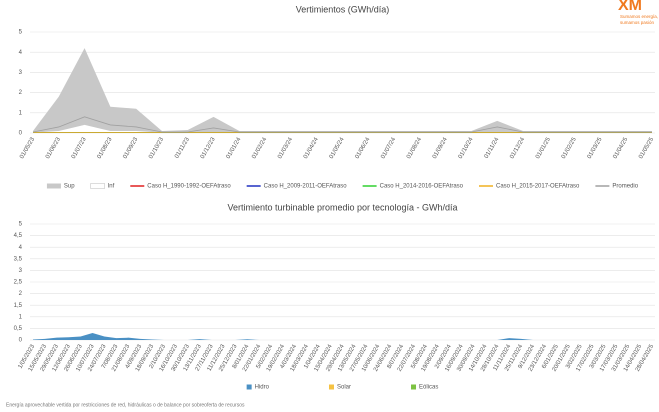 This screenshot has width=659, height=412. Describe the element at coordinates (311, 148) in the screenshot. I see `x-tick-label: 01/04/24` at that location.